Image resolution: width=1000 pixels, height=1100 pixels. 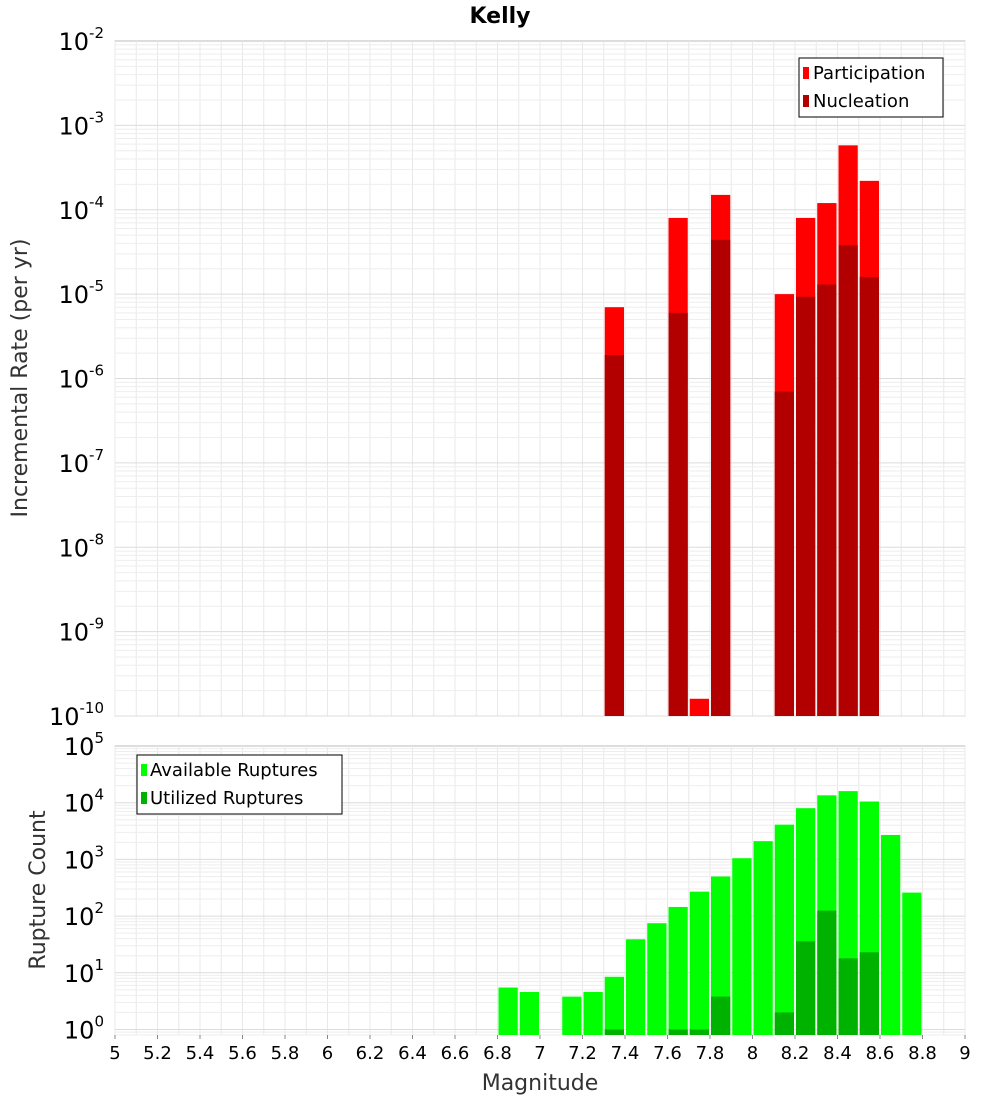 I want to click on rate-ytick-label: 10⁻⁸, so click(x=81, y=546).